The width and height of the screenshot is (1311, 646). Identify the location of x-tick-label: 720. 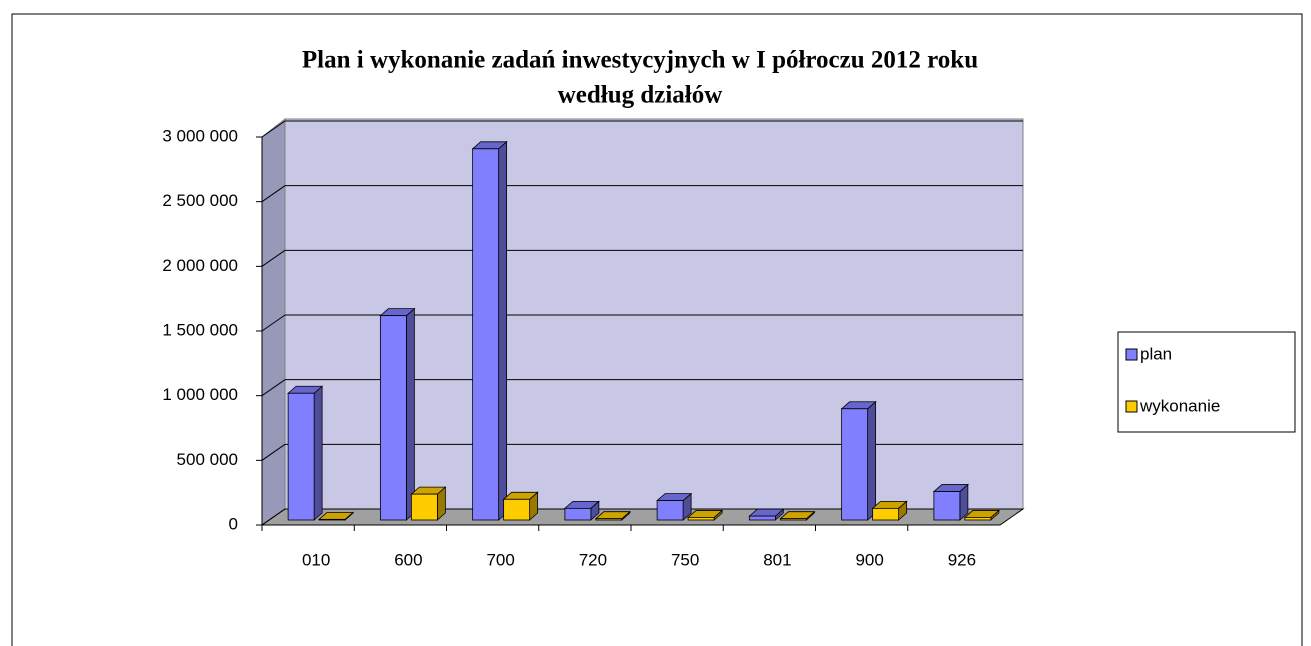
(593, 559).